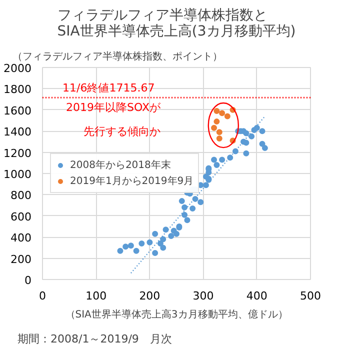  I want to click on x-axis-title: （SIA世界半導体売上高3カ月移動平均、億ドル）, so click(176, 314).